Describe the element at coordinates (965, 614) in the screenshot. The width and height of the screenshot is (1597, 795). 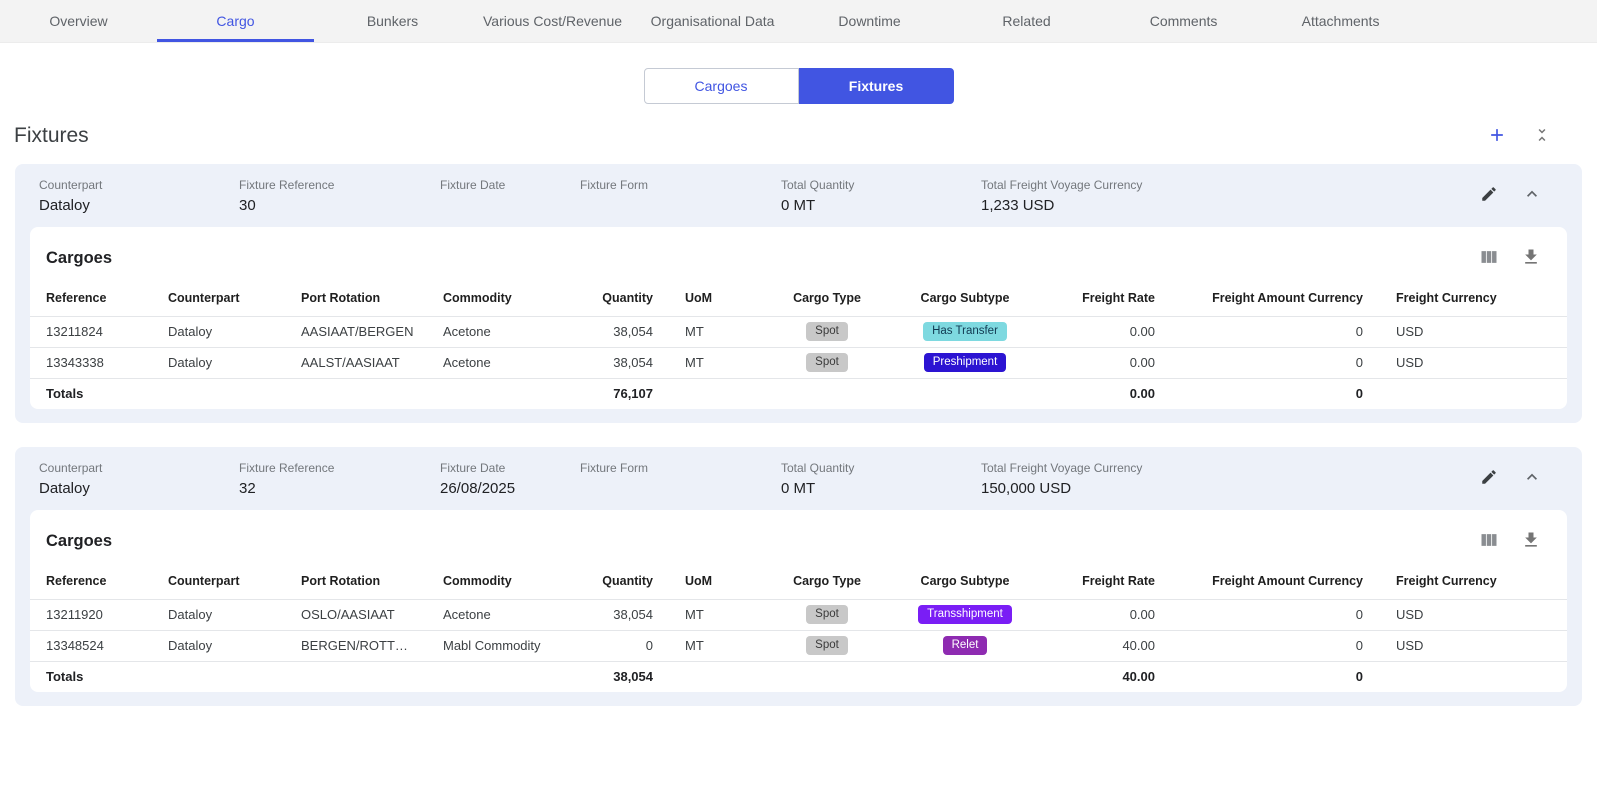
I see `cargo-subtype-chip: Transshipment` at that location.